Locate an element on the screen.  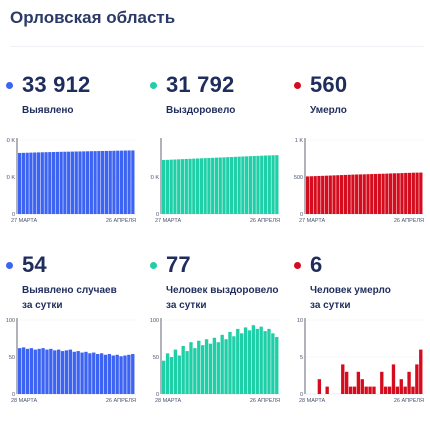
stat-value: 560 is located at coordinates (329, 84).